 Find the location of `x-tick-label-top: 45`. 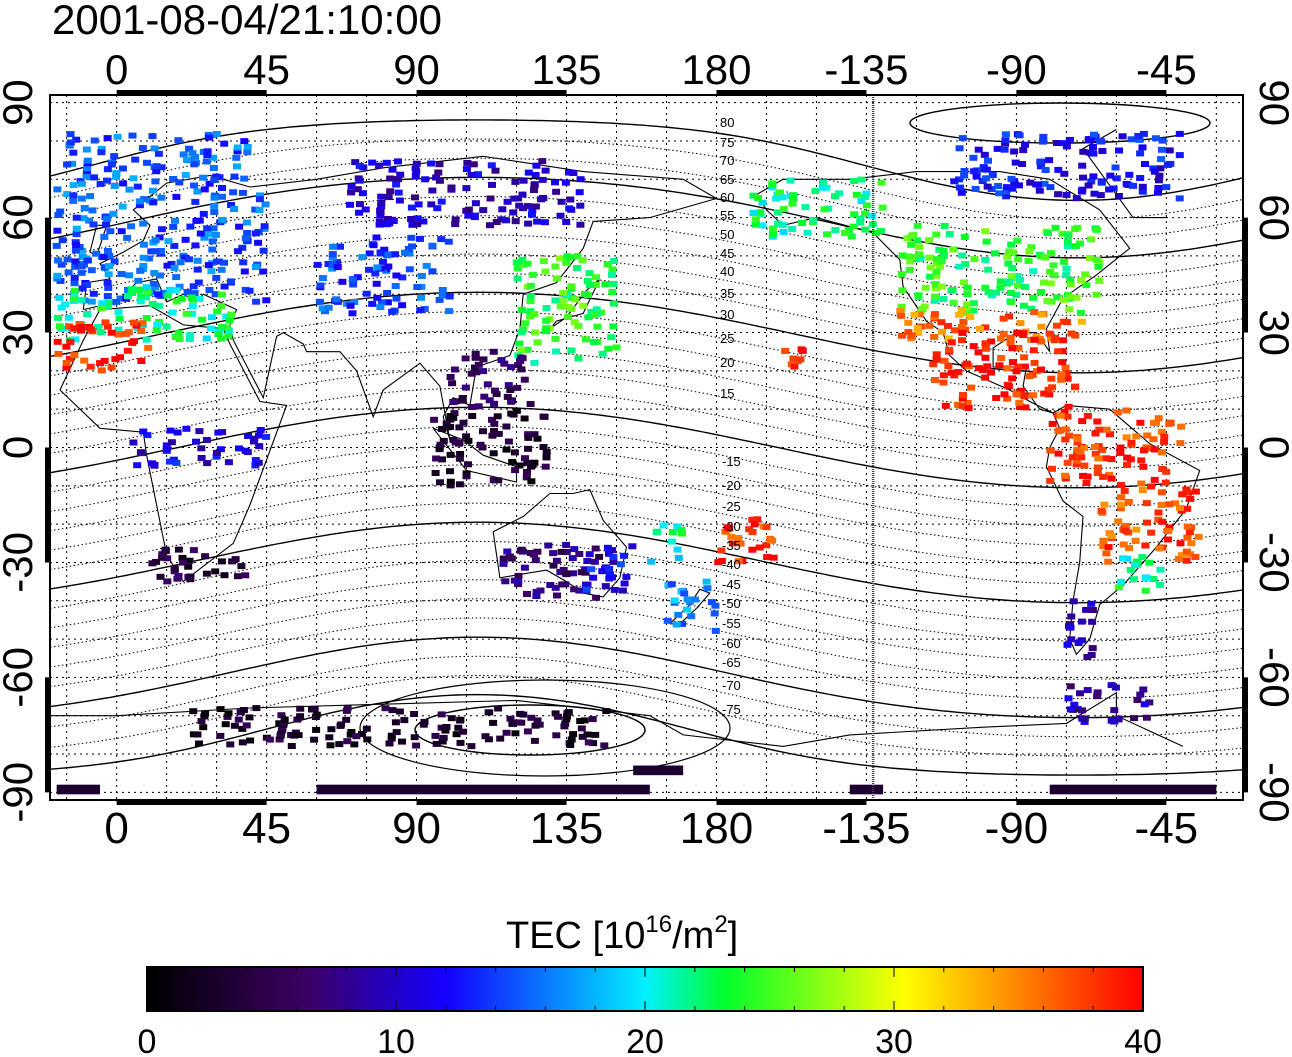

x-tick-label-top: 45 is located at coordinates (266, 69).